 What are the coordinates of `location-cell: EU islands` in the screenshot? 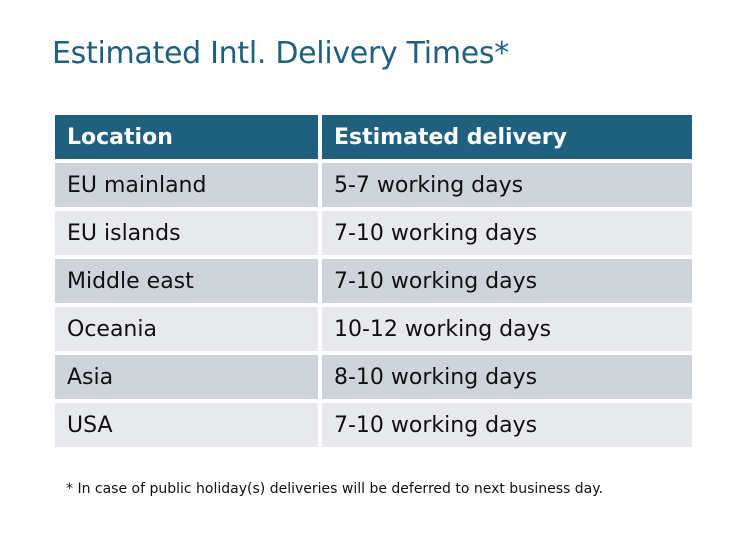 It's located at (186, 233).